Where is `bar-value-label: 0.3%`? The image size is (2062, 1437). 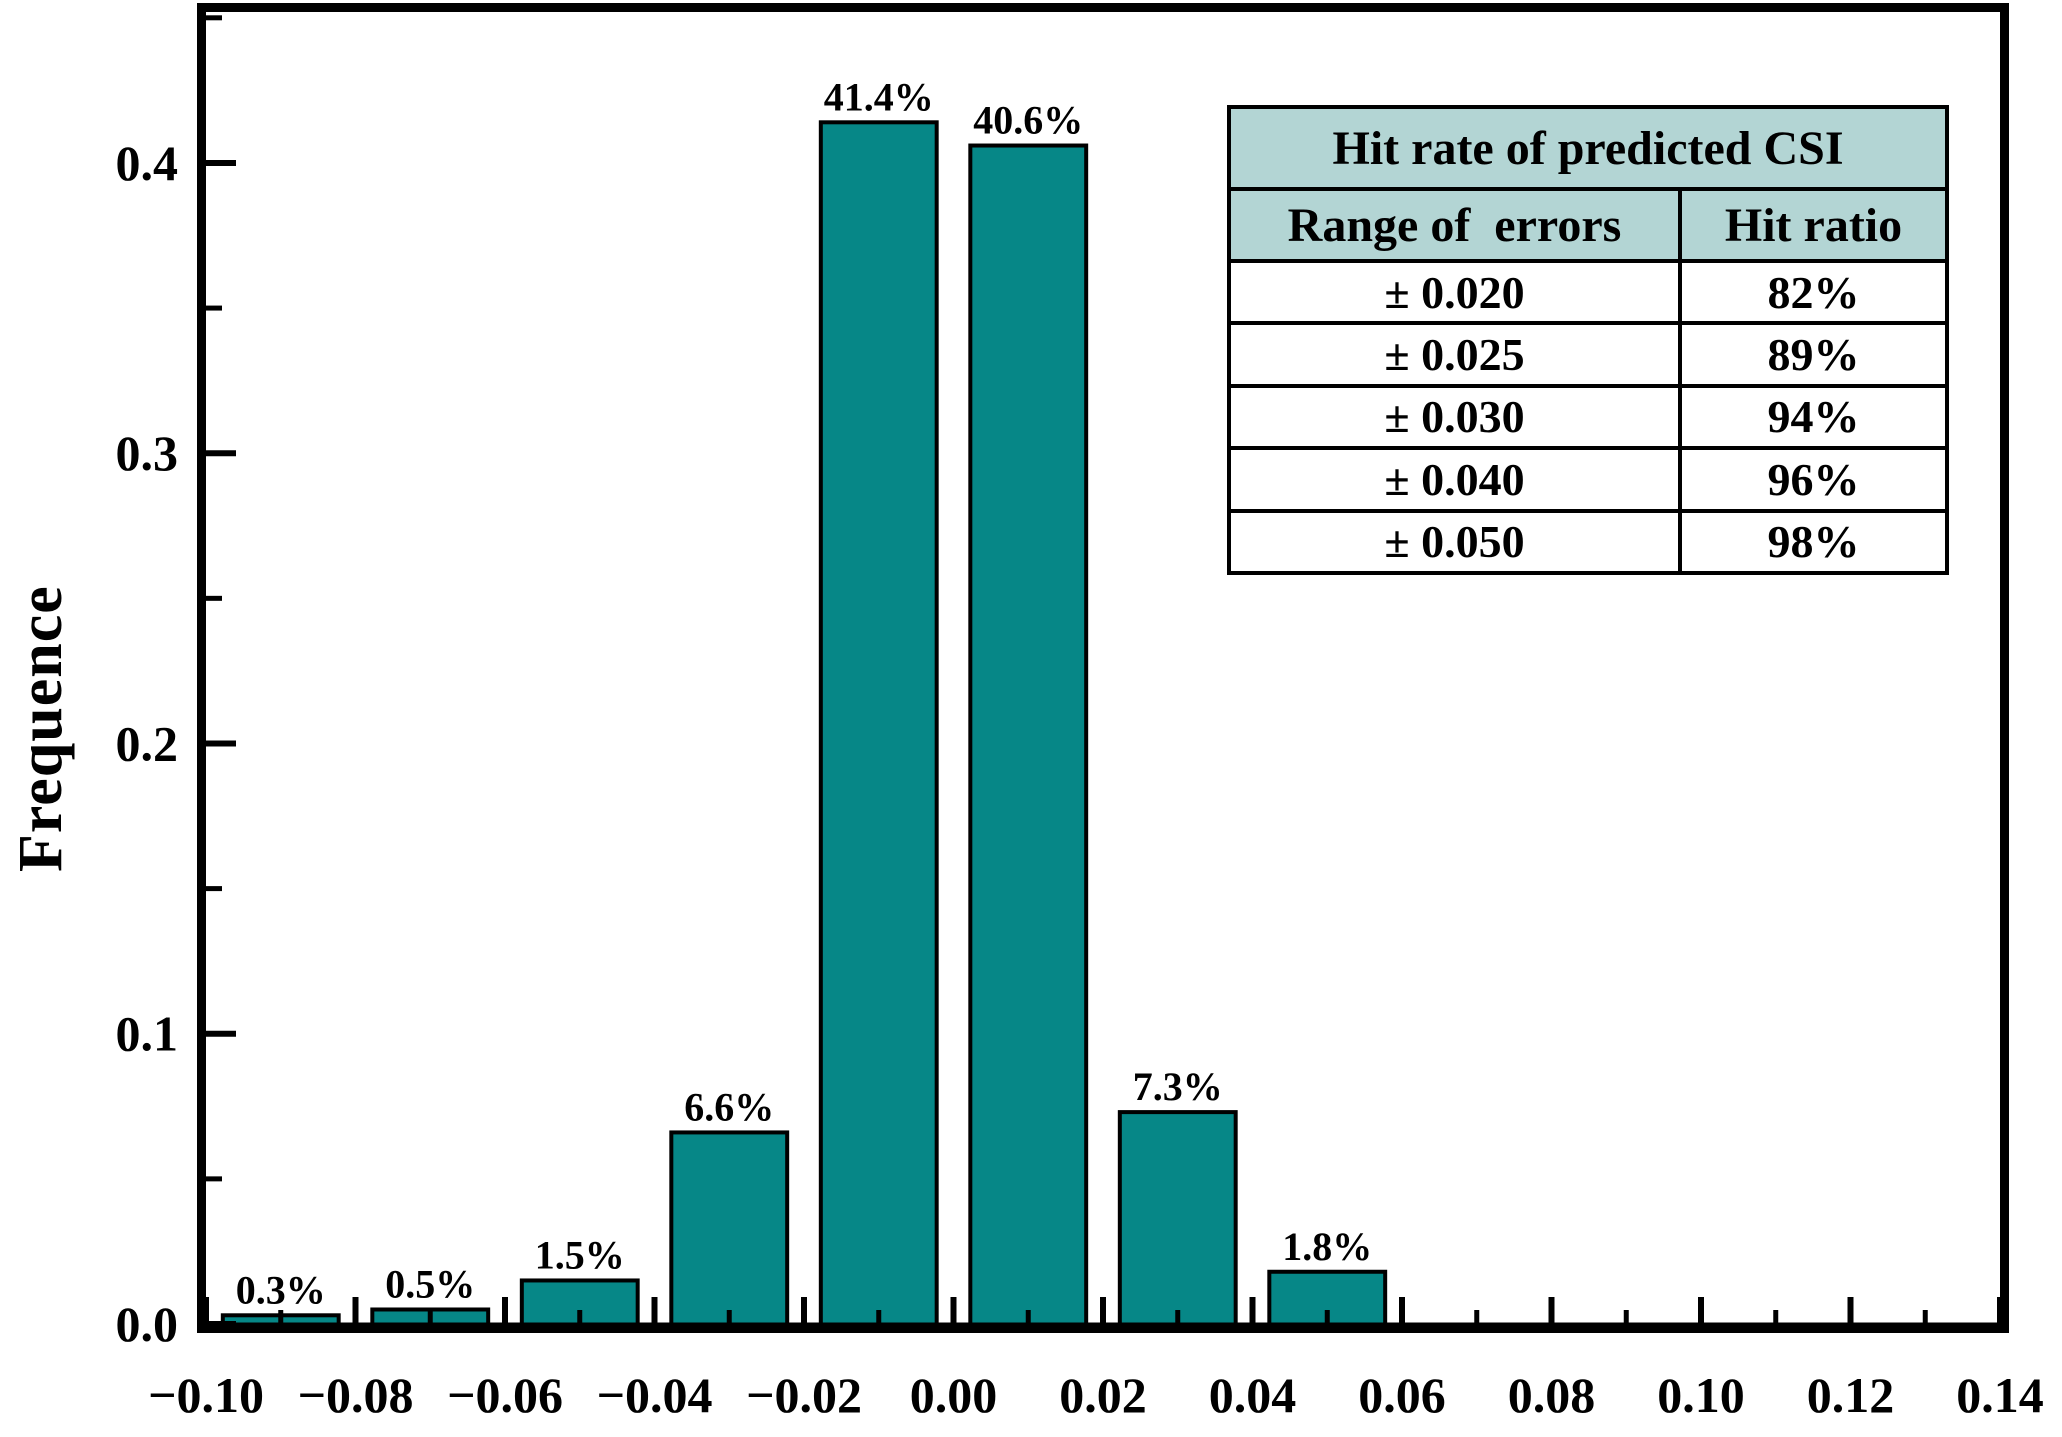 bar-value-label: 0.3% is located at coordinates (281, 1289).